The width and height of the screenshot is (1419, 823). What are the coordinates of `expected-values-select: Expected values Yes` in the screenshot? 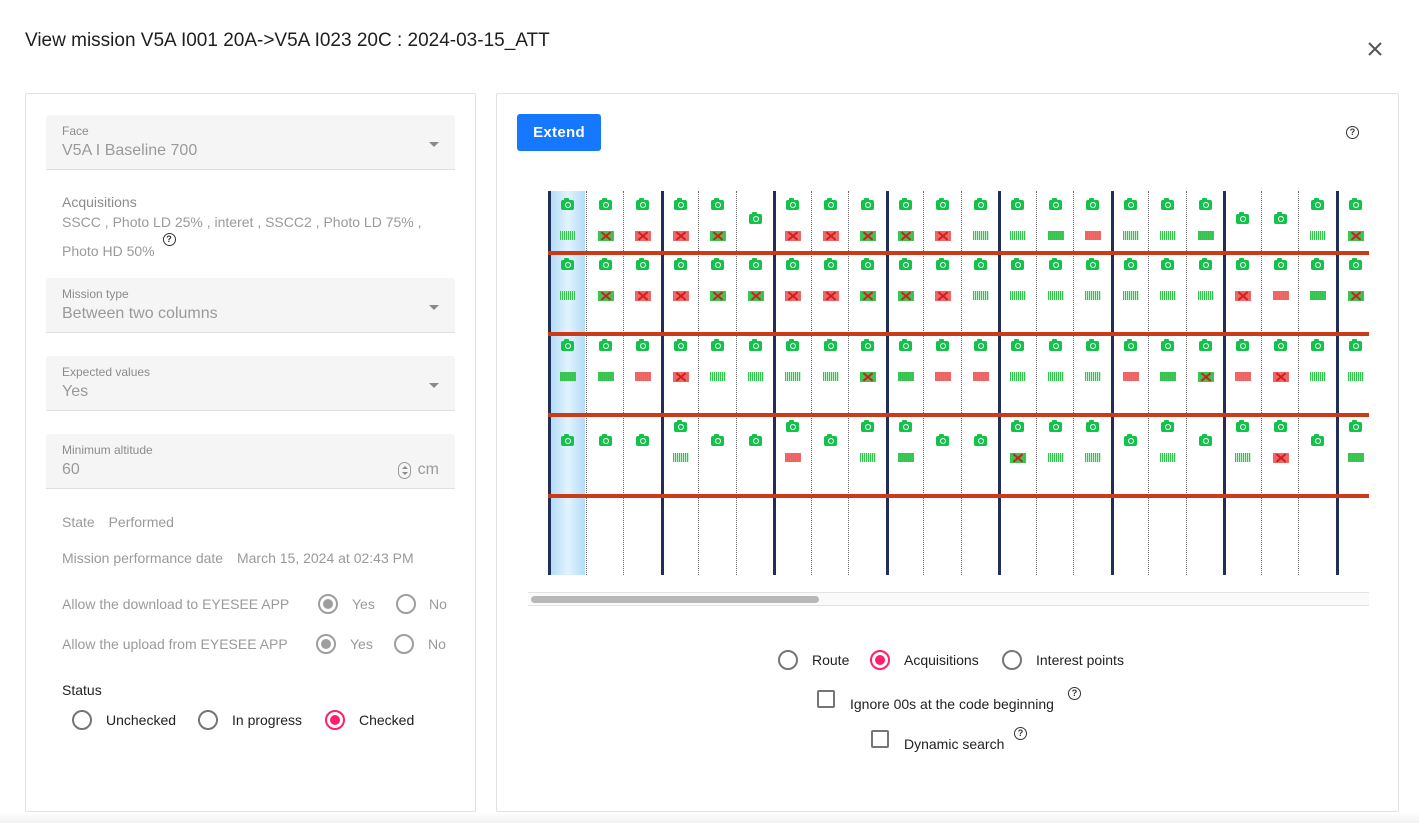 It's located at (250, 383).